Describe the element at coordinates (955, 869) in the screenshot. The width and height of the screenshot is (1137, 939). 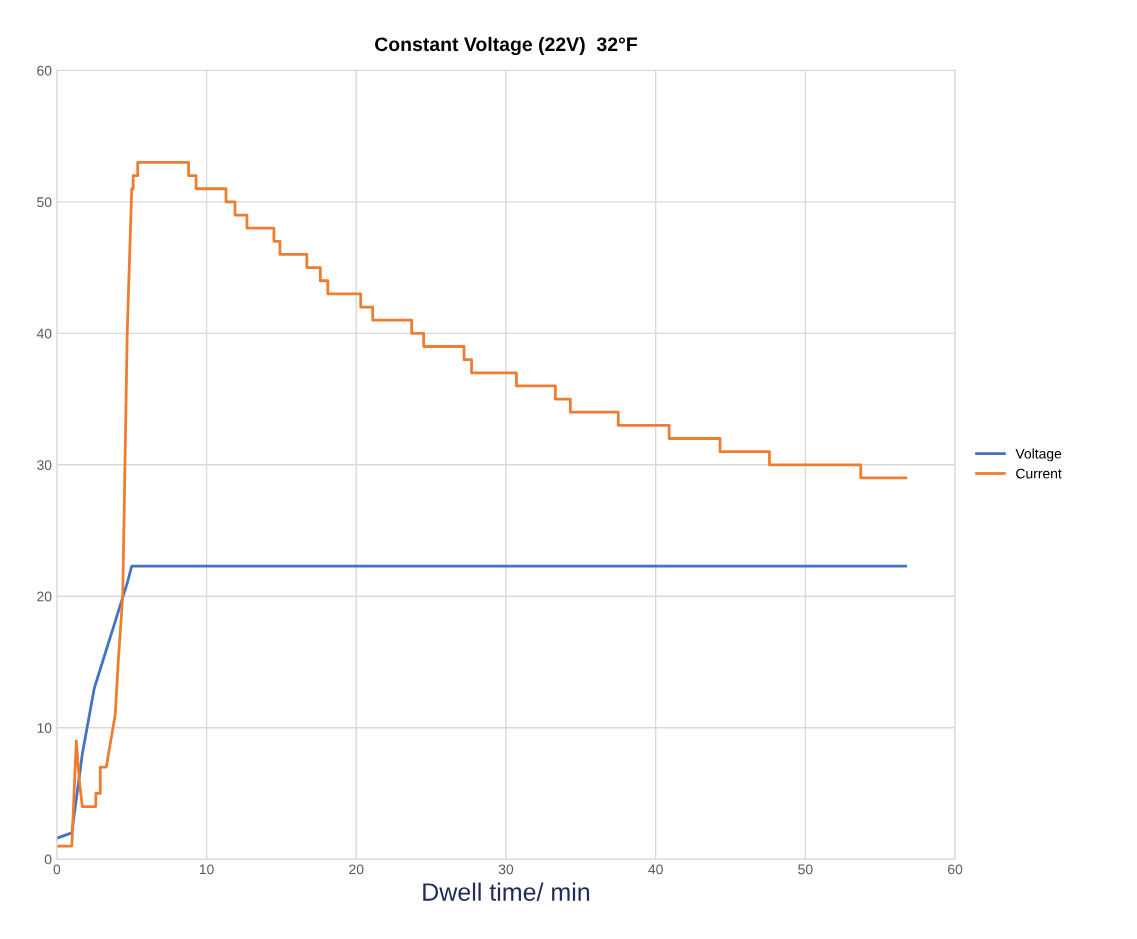
I see `x-tick-label: 60` at that location.